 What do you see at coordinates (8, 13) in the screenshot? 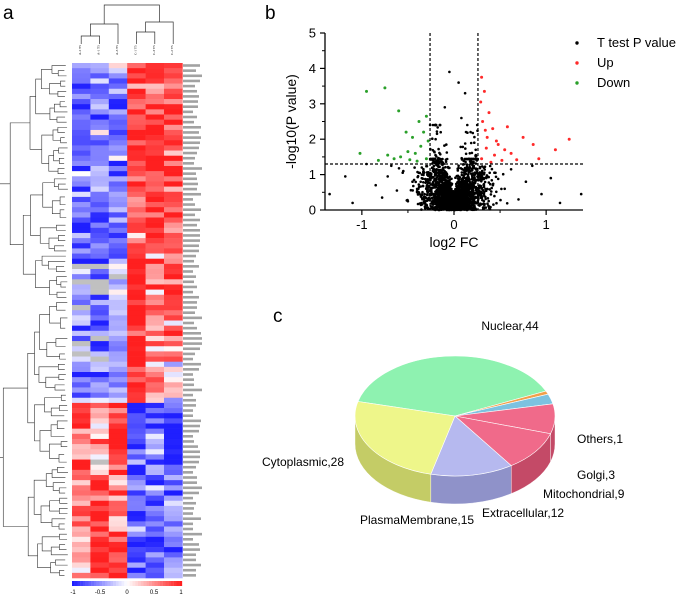
I see `panel-label-a: a` at bounding box center [8, 13].